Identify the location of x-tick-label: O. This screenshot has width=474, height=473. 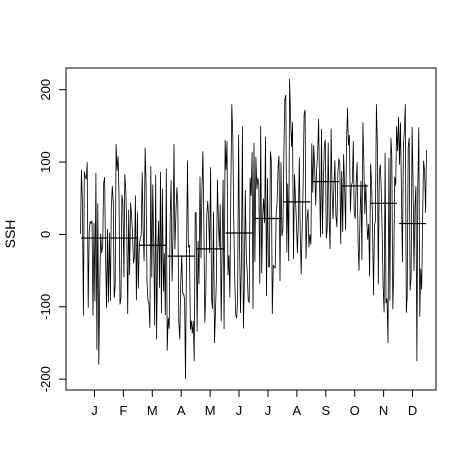
(355, 410).